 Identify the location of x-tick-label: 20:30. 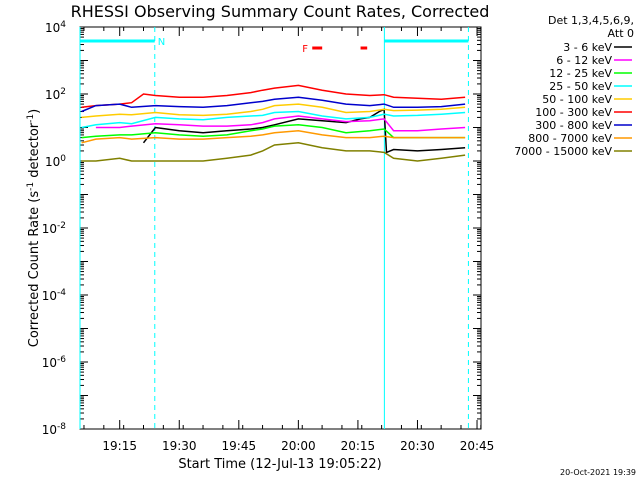
(417, 446).